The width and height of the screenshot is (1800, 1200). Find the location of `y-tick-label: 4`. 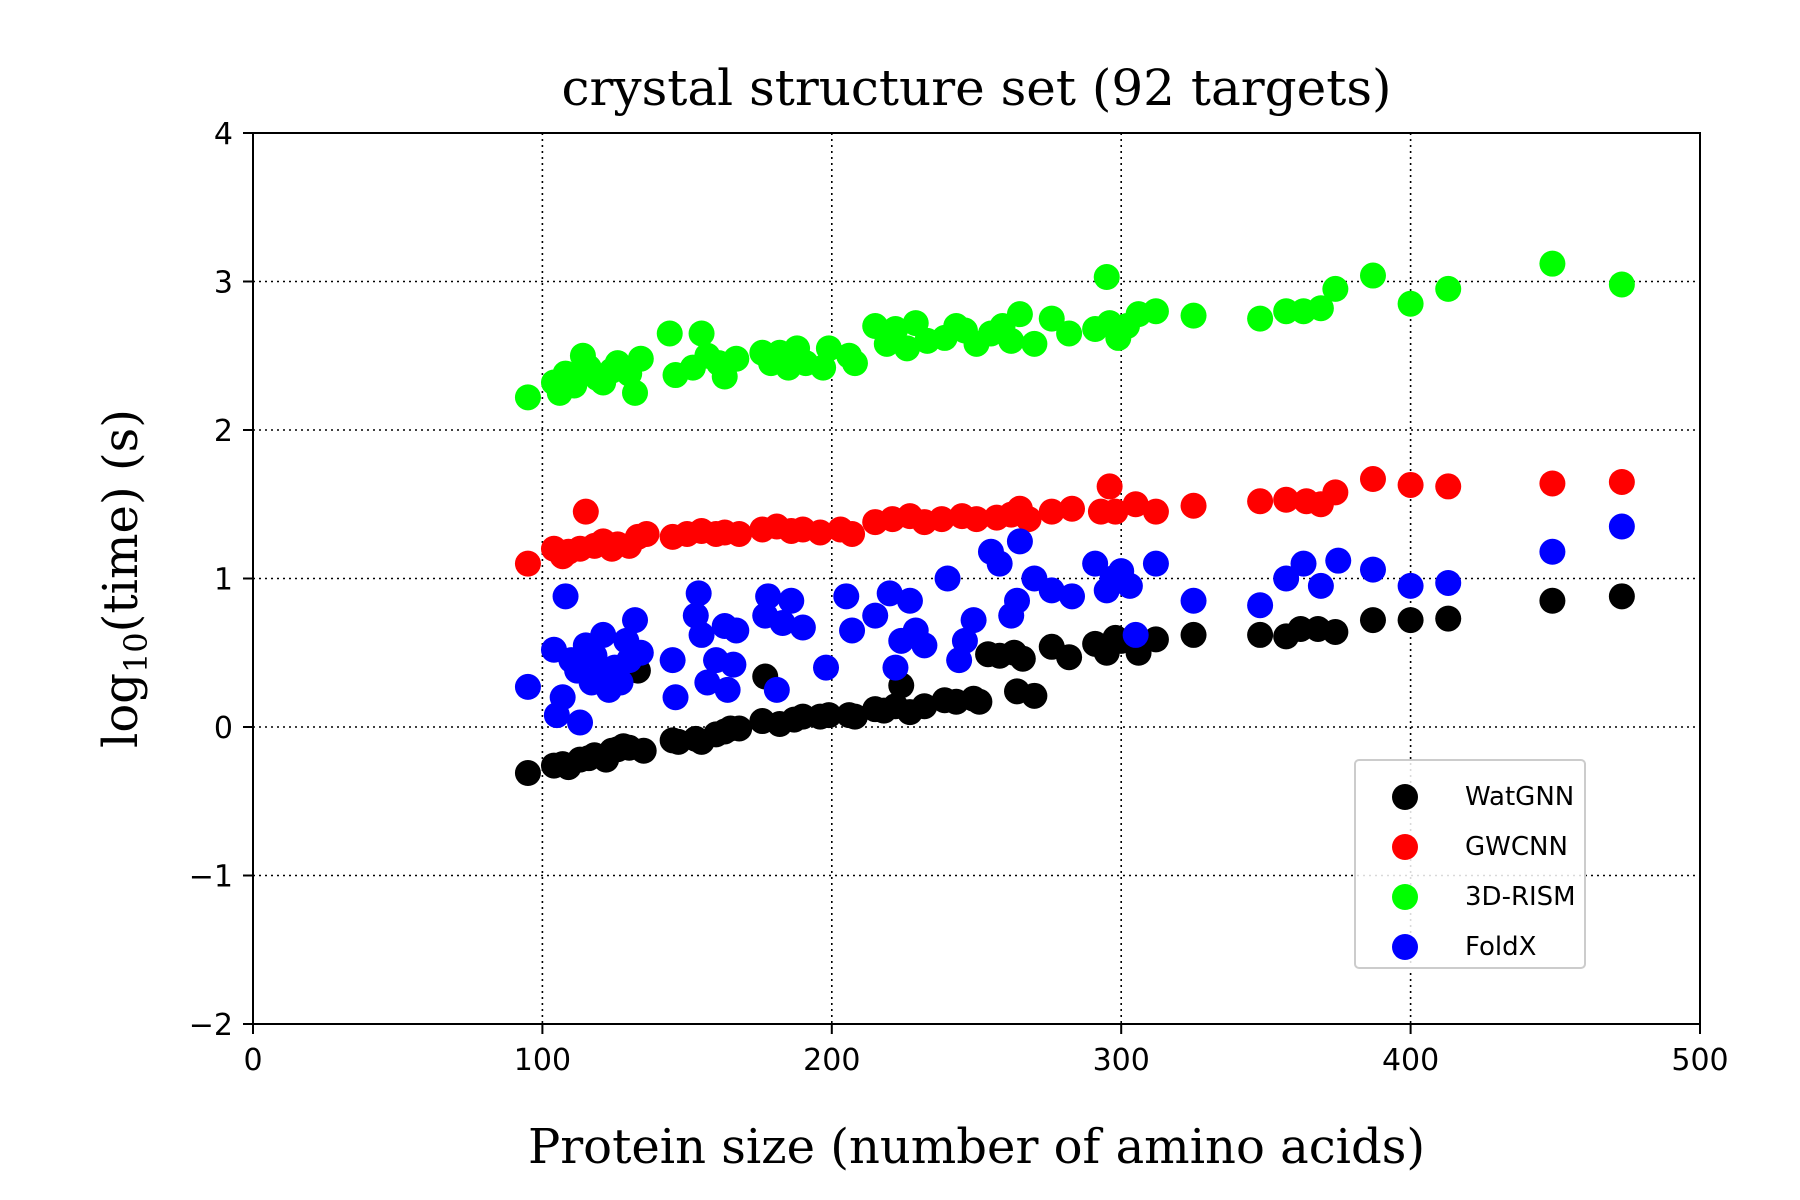

y-tick-label: 4 is located at coordinates (223, 134).